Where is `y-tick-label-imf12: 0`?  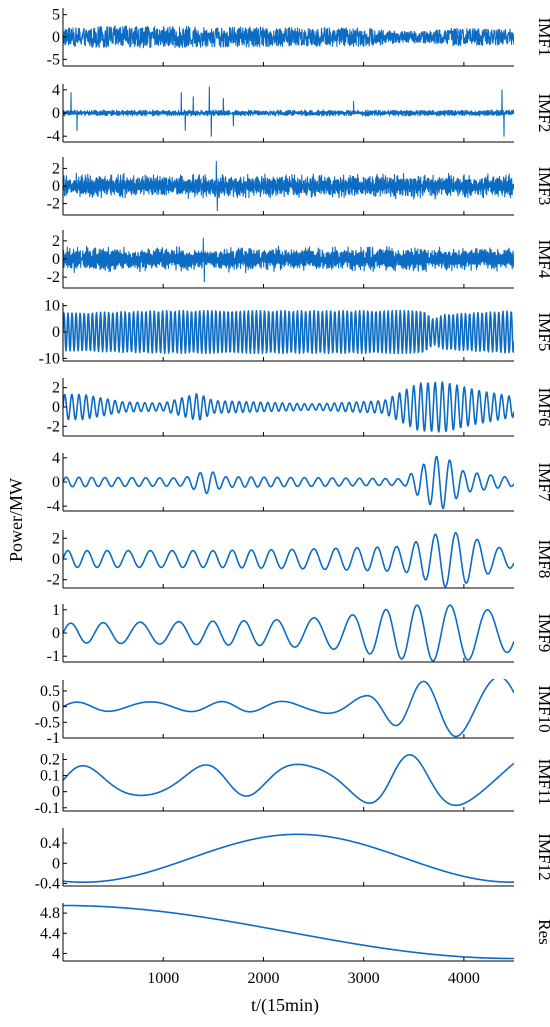
y-tick-label-imf12: 0 is located at coordinates (56, 863).